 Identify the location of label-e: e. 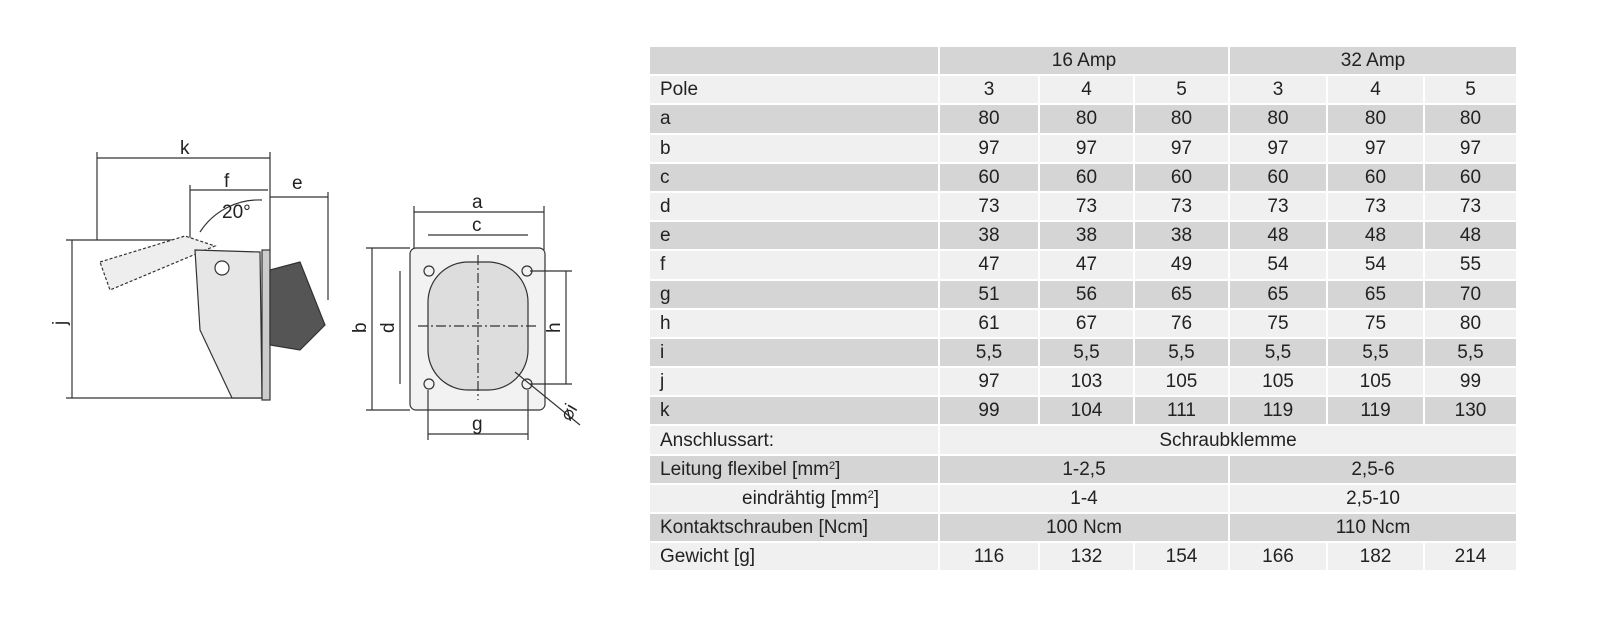
(297, 183).